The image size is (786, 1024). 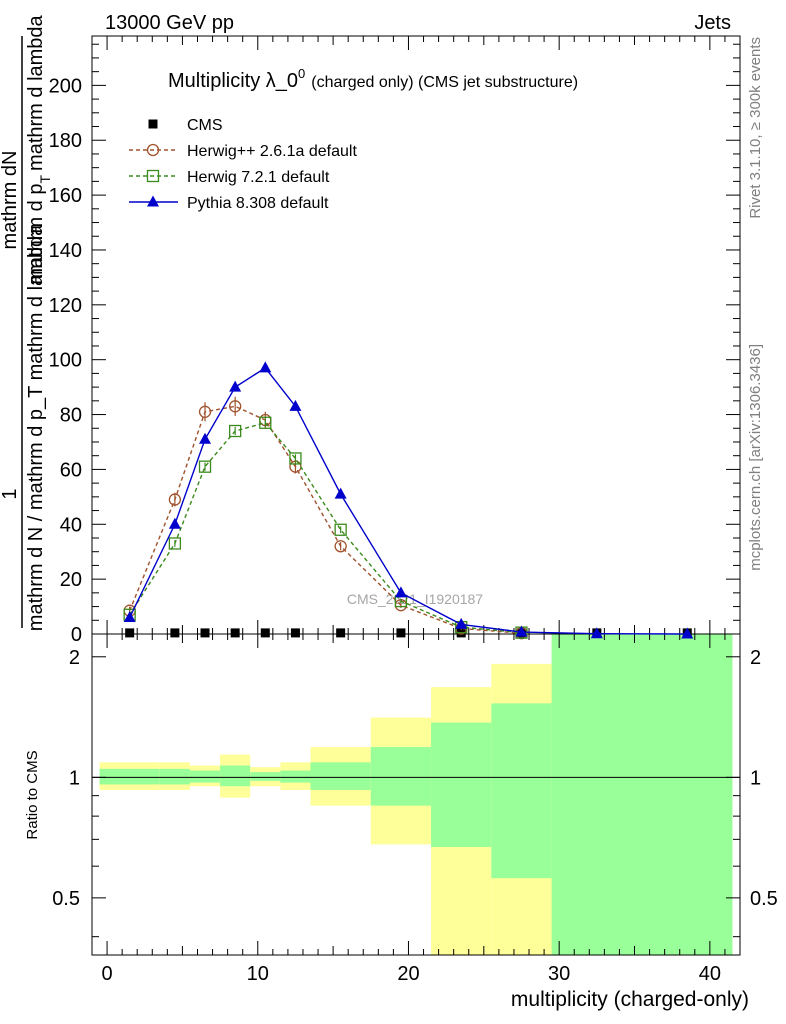 I want to click on ratio-y-tick-label-right: 1, so click(x=755, y=778).